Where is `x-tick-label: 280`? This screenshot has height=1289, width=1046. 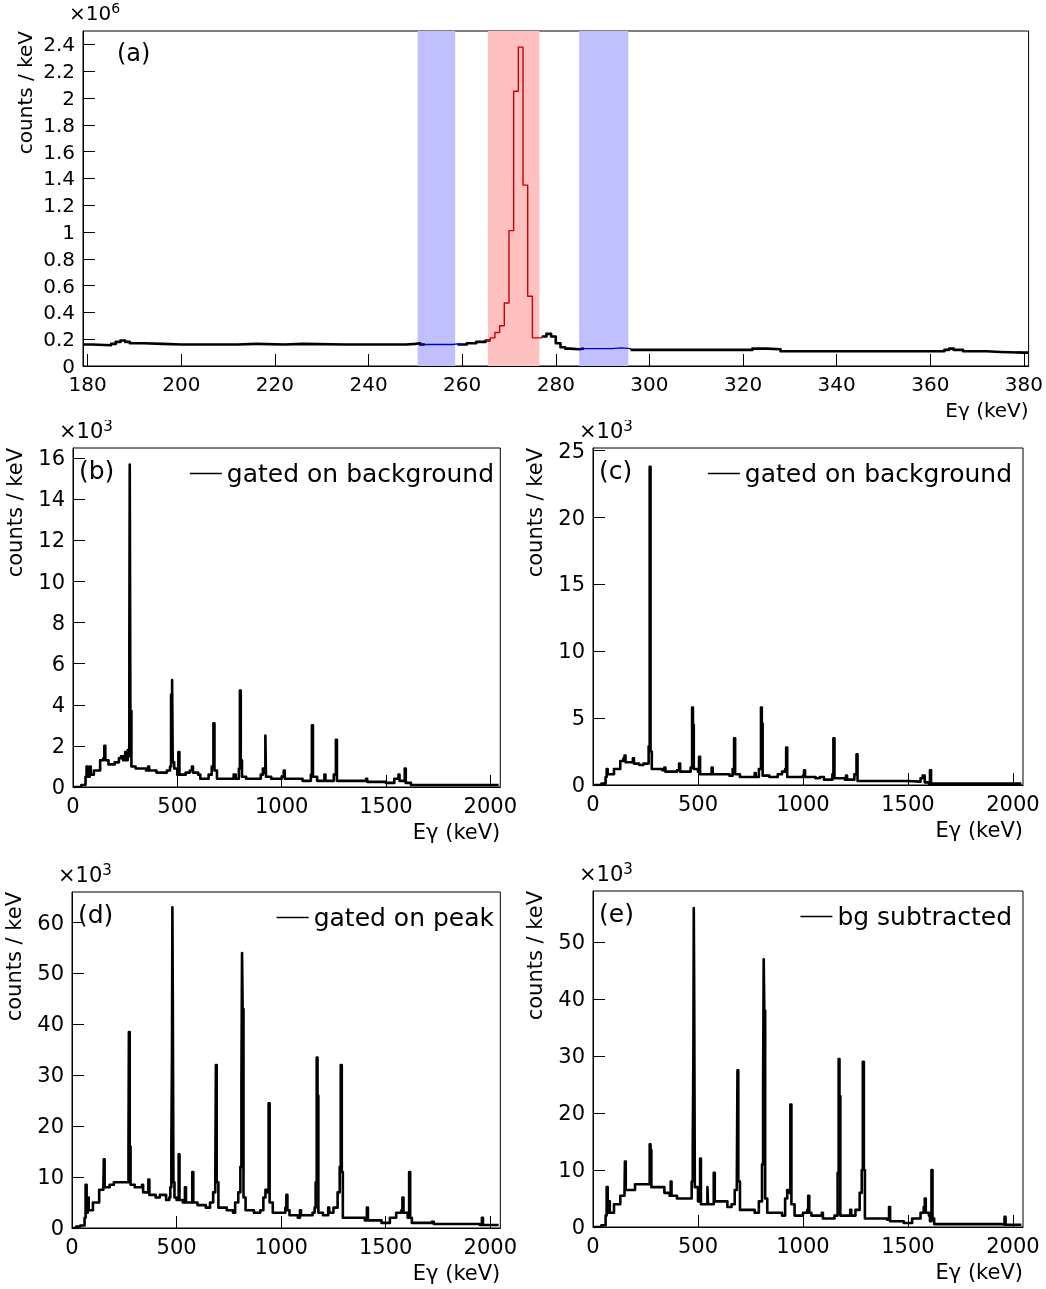
x-tick-label: 280 is located at coordinates (555, 384).